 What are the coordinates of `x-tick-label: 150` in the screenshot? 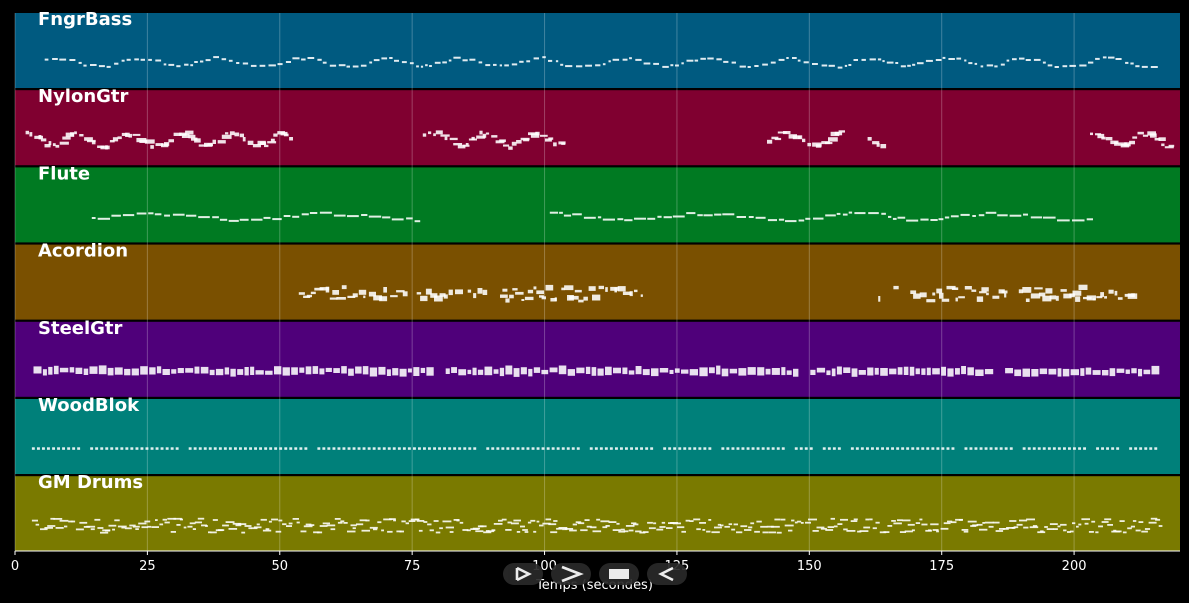 It's located at (809, 566).